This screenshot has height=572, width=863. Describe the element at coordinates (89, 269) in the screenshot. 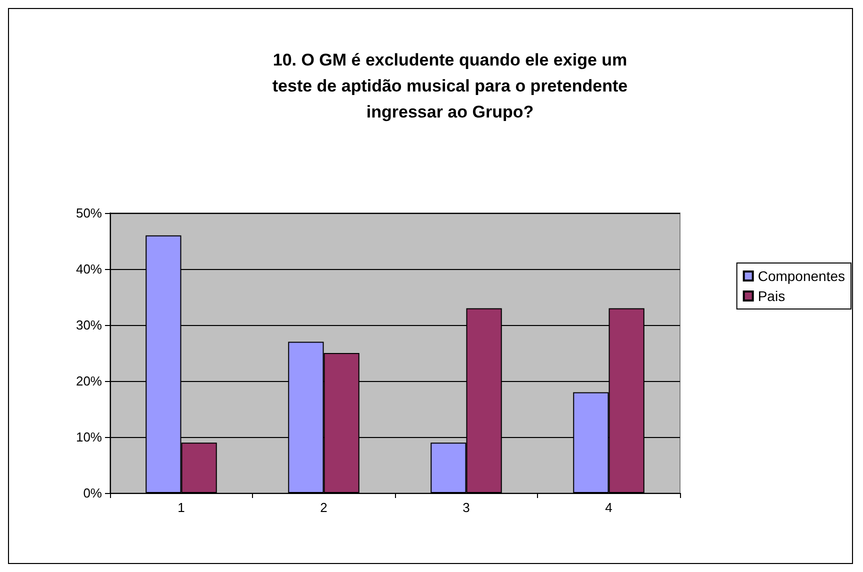

I see `y-tick-label: 40%` at that location.